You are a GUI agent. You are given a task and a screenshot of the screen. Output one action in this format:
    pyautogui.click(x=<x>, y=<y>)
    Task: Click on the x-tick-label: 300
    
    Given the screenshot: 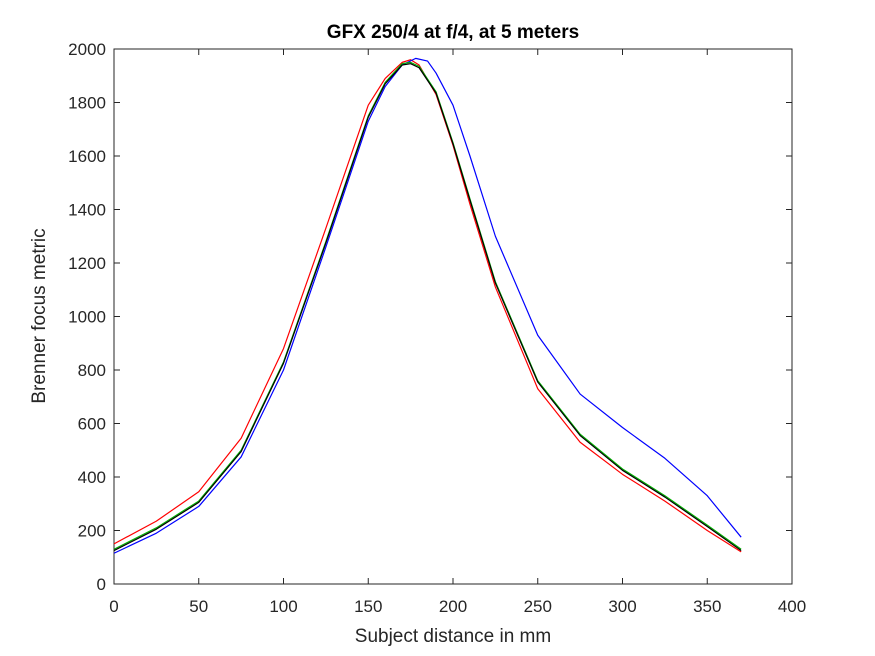 What is the action you would take?
    pyautogui.click(x=622, y=606)
    